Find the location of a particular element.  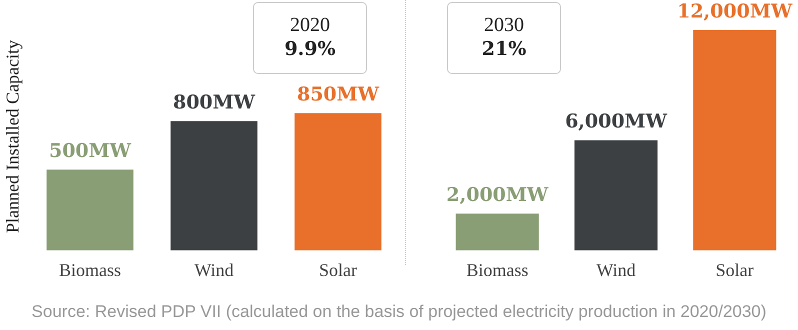

data-label: 2,000MW is located at coordinates (497, 195).